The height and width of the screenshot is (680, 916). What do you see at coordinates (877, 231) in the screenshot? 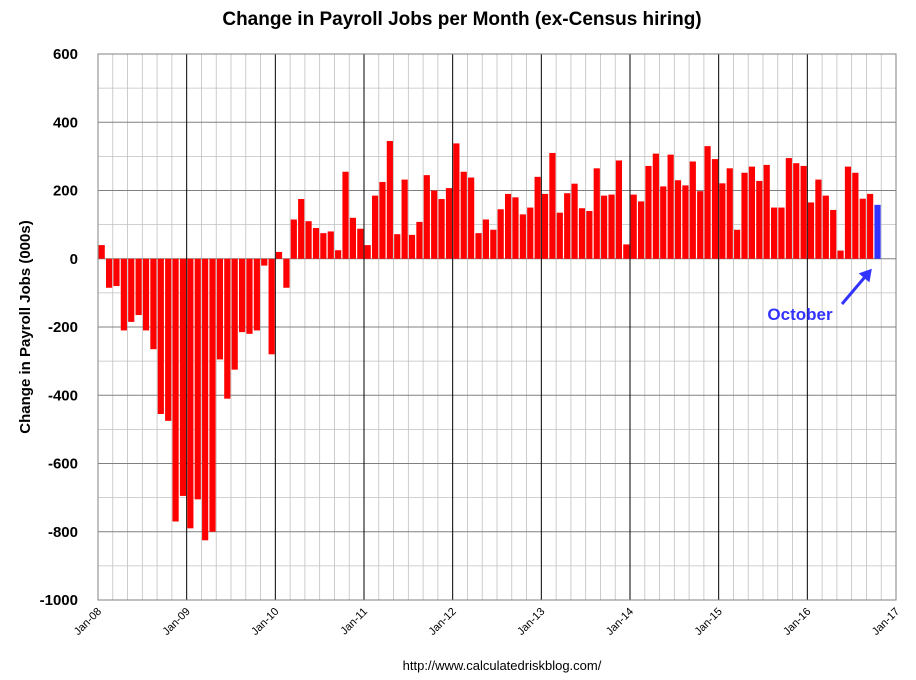
I see `highlight-bar` at bounding box center [877, 231].